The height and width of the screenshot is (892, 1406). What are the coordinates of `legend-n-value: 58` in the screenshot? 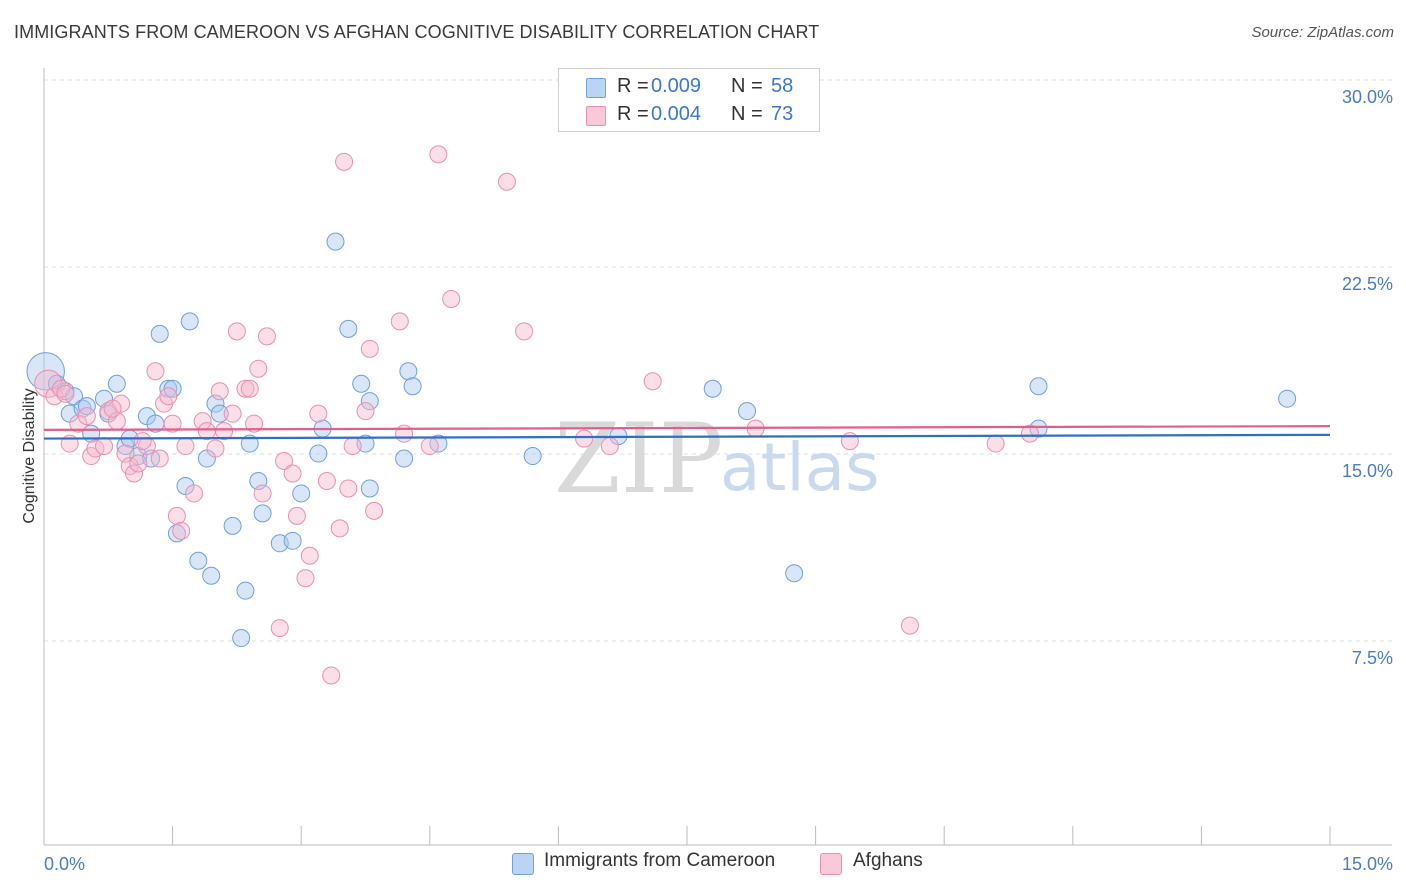 It's located at (782, 86).